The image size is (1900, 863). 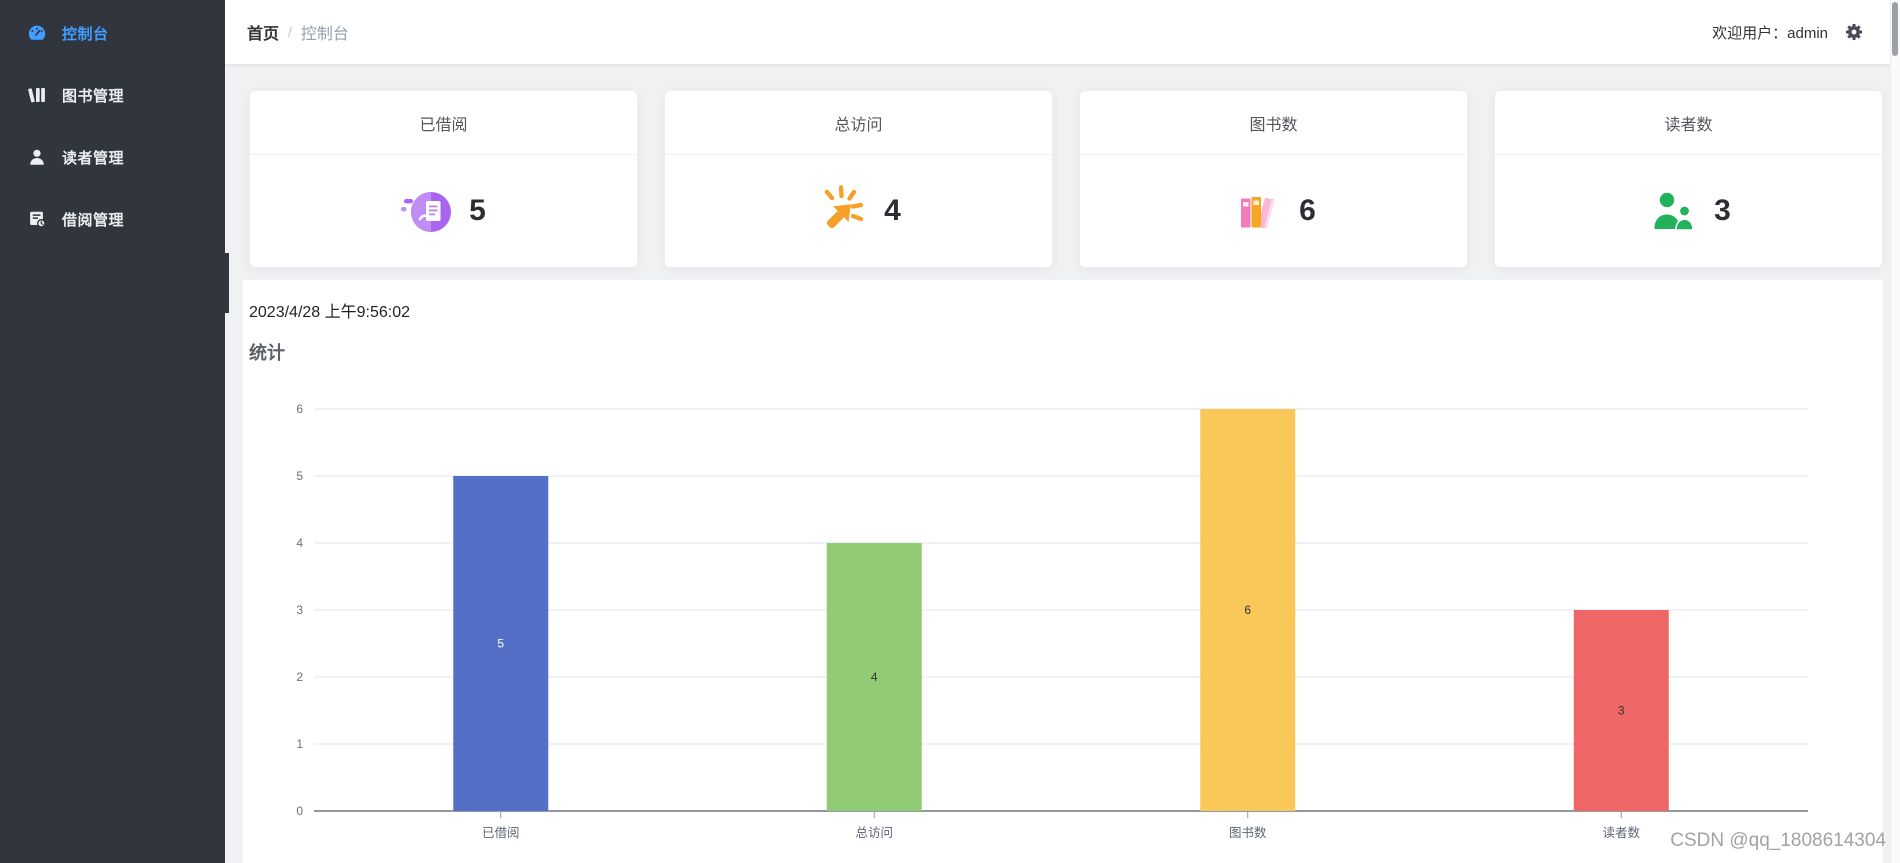 What do you see at coordinates (1273, 123) in the screenshot?
I see `stat-card-title: 图书数` at bounding box center [1273, 123].